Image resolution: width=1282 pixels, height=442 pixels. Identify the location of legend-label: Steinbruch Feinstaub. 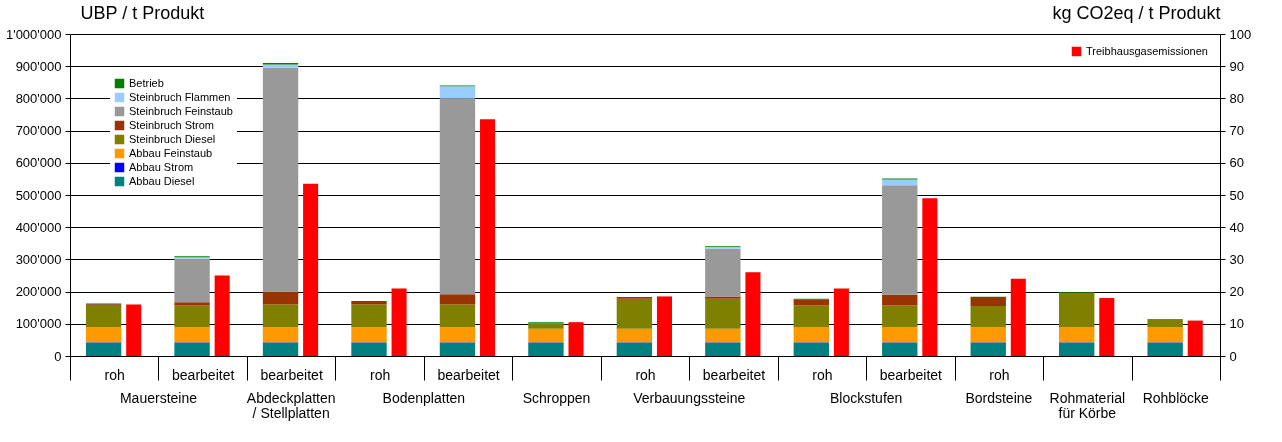
(181, 110).